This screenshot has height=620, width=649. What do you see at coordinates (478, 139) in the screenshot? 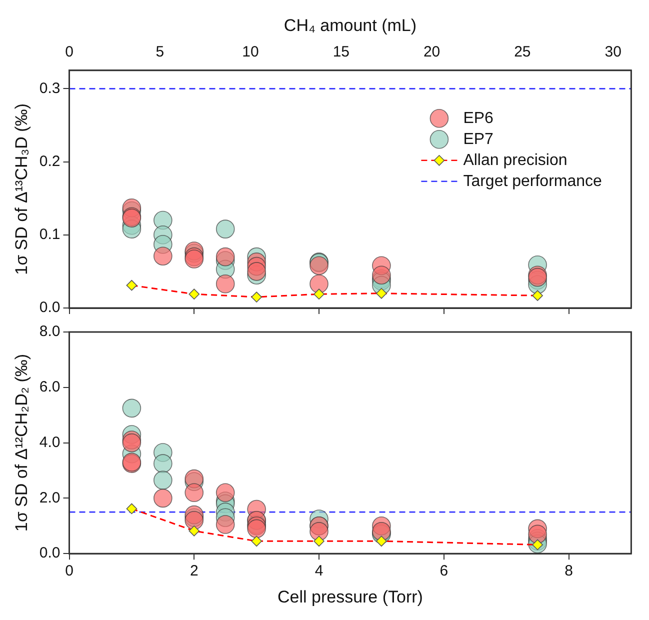
I see `legend-label: EP7` at bounding box center [478, 139].